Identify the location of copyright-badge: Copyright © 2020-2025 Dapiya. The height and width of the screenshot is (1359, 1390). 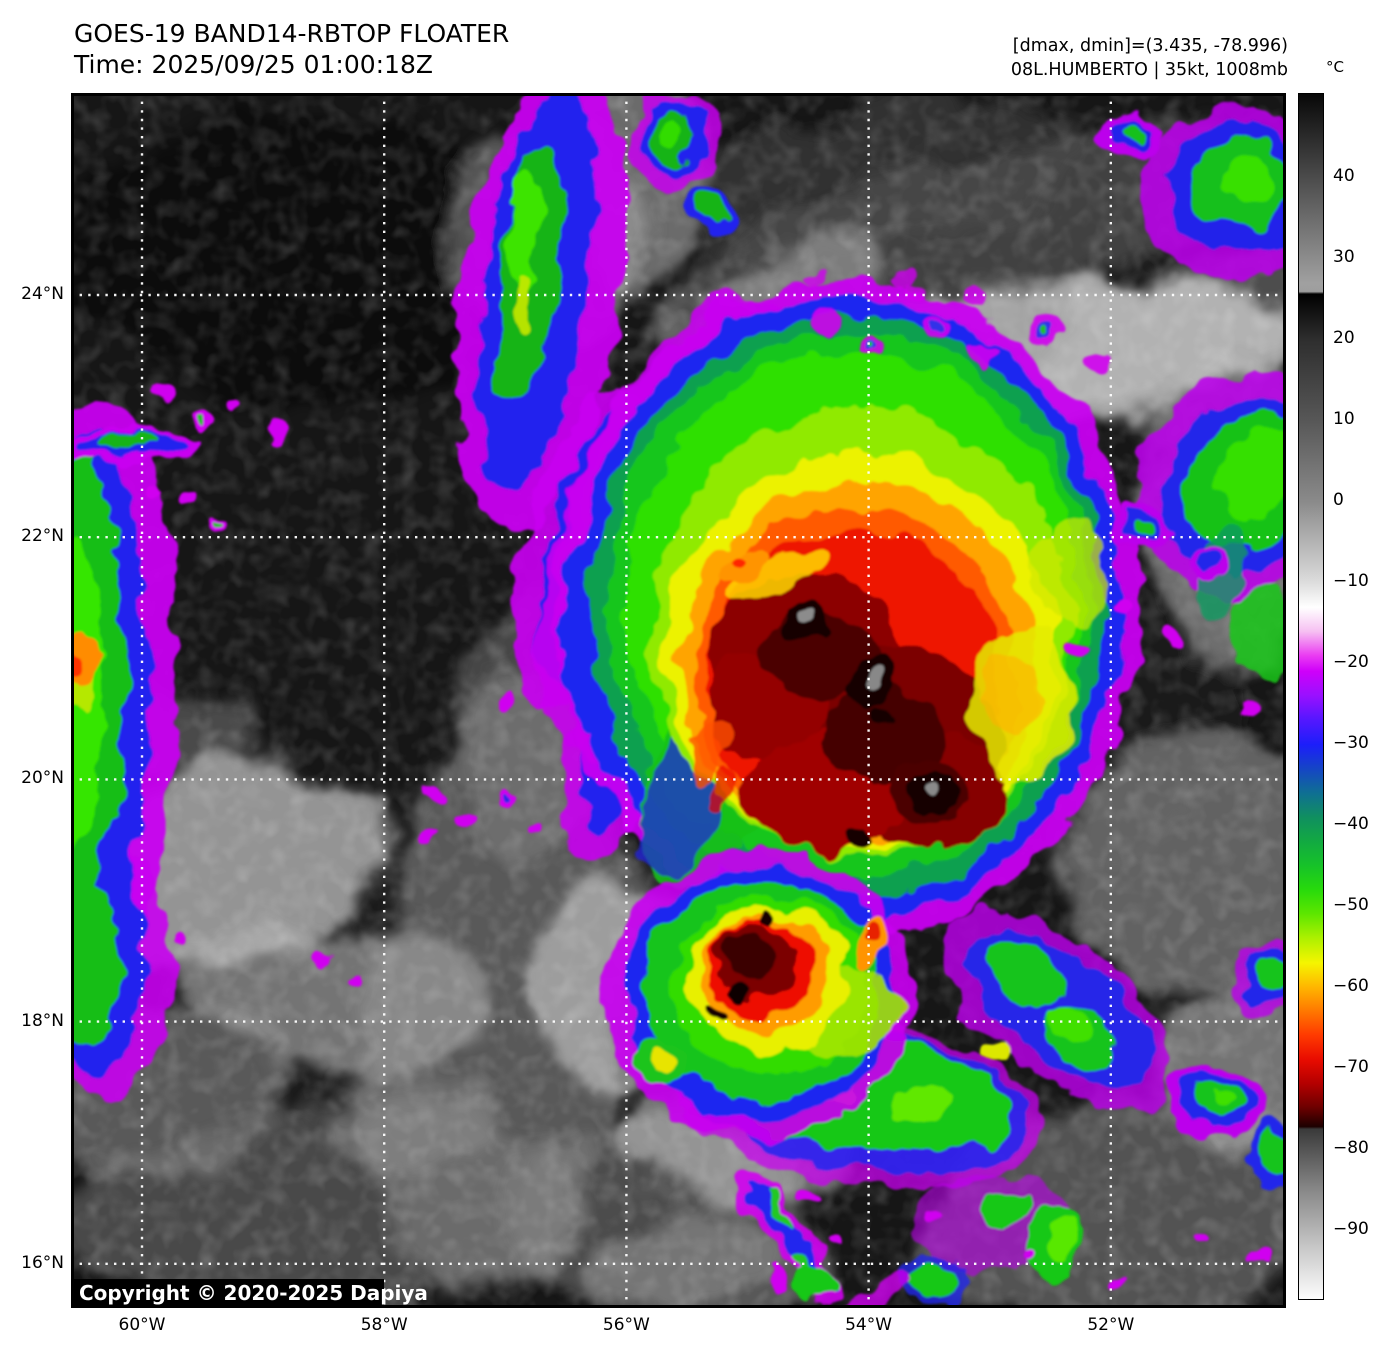
(249, 1293).